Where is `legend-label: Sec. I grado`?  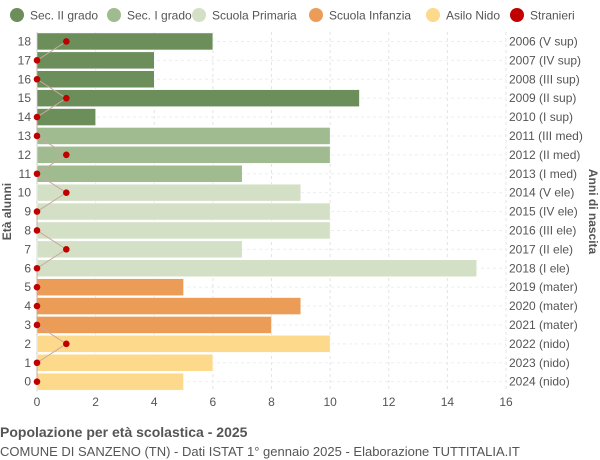 legend-label: Sec. I grado is located at coordinates (159, 16).